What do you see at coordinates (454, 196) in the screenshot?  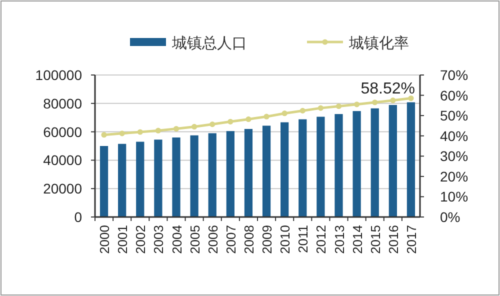 I see `y2-tick-label: 10%` at bounding box center [454, 196].